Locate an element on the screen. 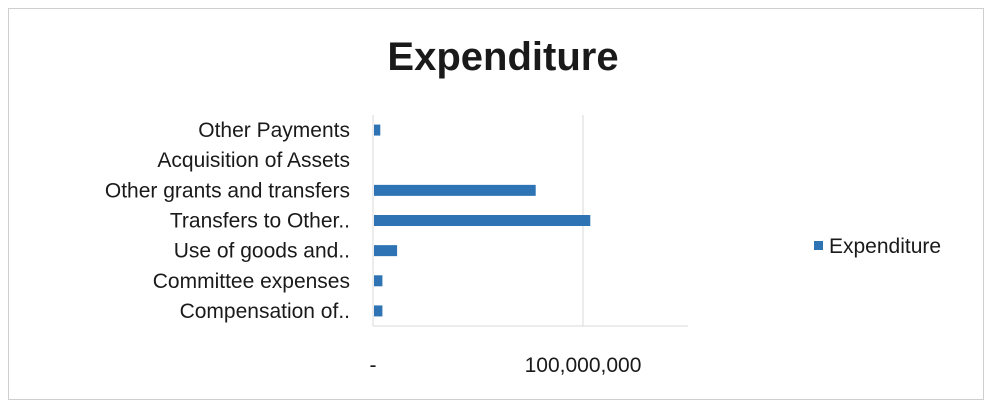  bar-layer is located at coordinates (482, 220).